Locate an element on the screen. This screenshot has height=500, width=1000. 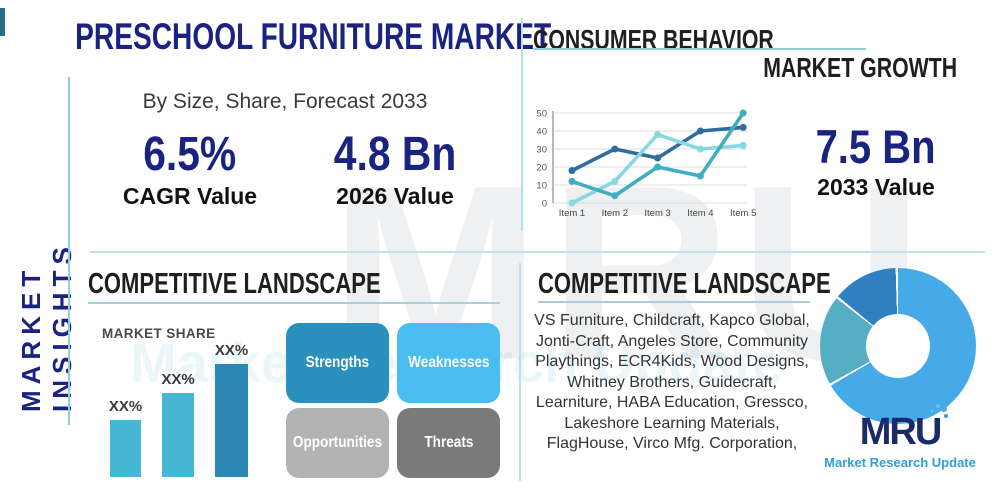
company-list-line: VS Furniture, Childcraft, Kapco Global, is located at coordinates (672, 320).